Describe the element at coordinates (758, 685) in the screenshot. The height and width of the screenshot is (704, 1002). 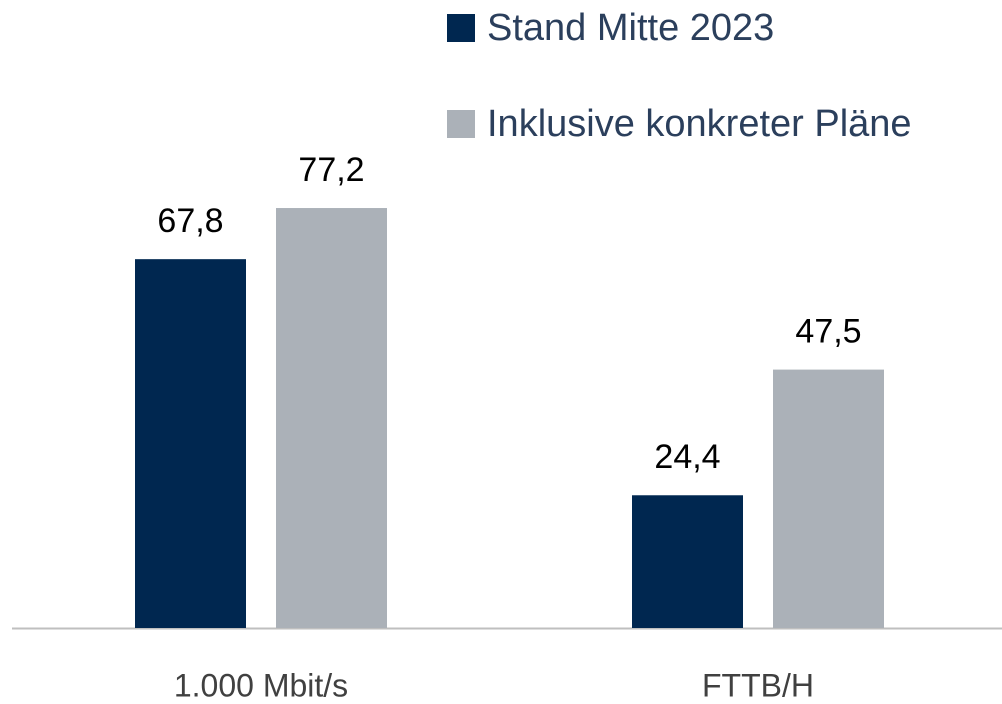
I see `x-tick-label: FTTB/H` at that location.